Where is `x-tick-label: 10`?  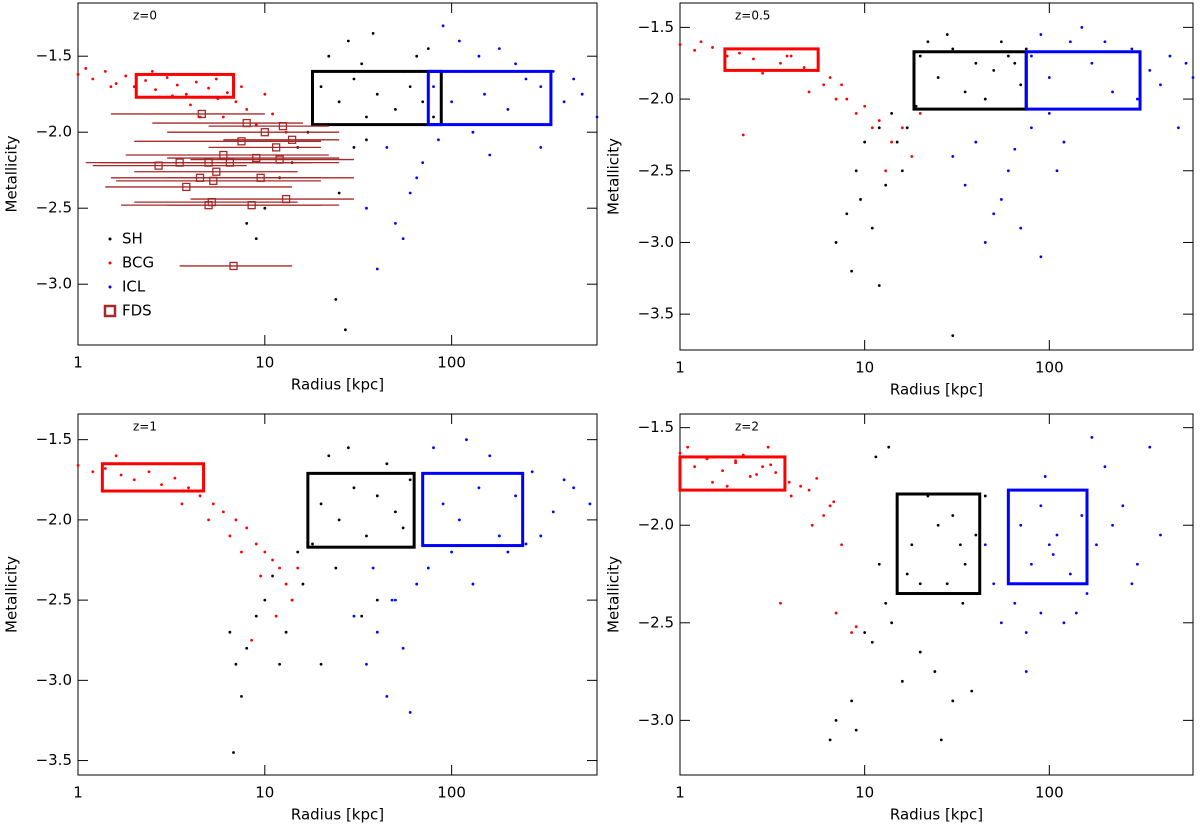
x-tick-label: 10 is located at coordinates (864, 368).